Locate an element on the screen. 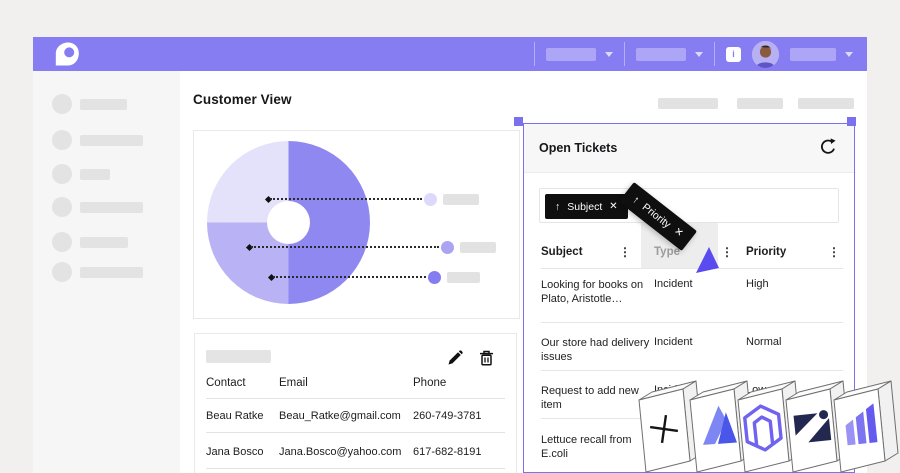  contact-email: Beau_Ratke@gmail.com is located at coordinates (340, 416).